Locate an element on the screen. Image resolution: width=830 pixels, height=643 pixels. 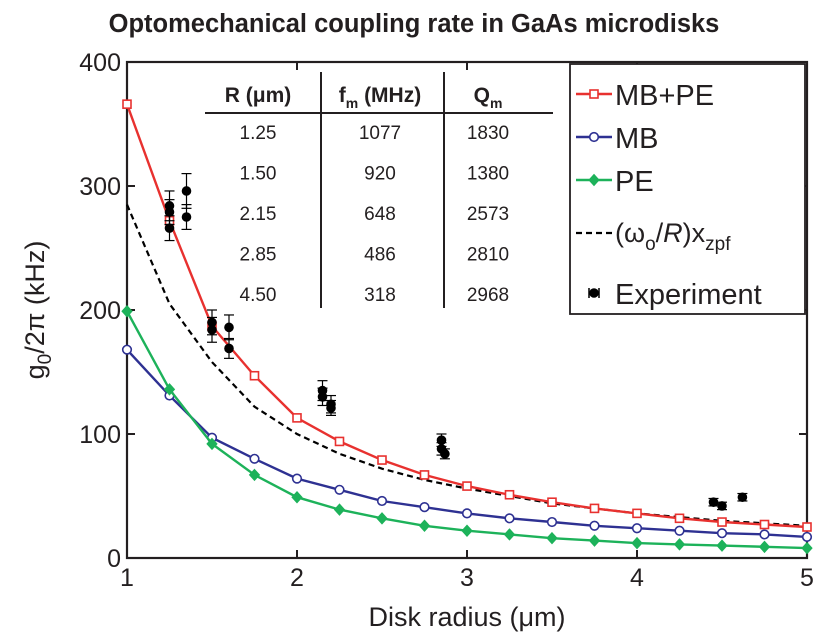
y-tick-label: 100 is located at coordinates (100, 435).